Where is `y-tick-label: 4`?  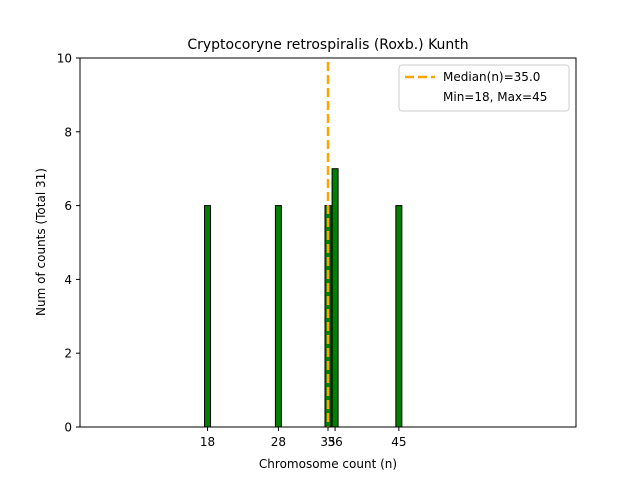
y-tick-label: 4 is located at coordinates (68, 280).